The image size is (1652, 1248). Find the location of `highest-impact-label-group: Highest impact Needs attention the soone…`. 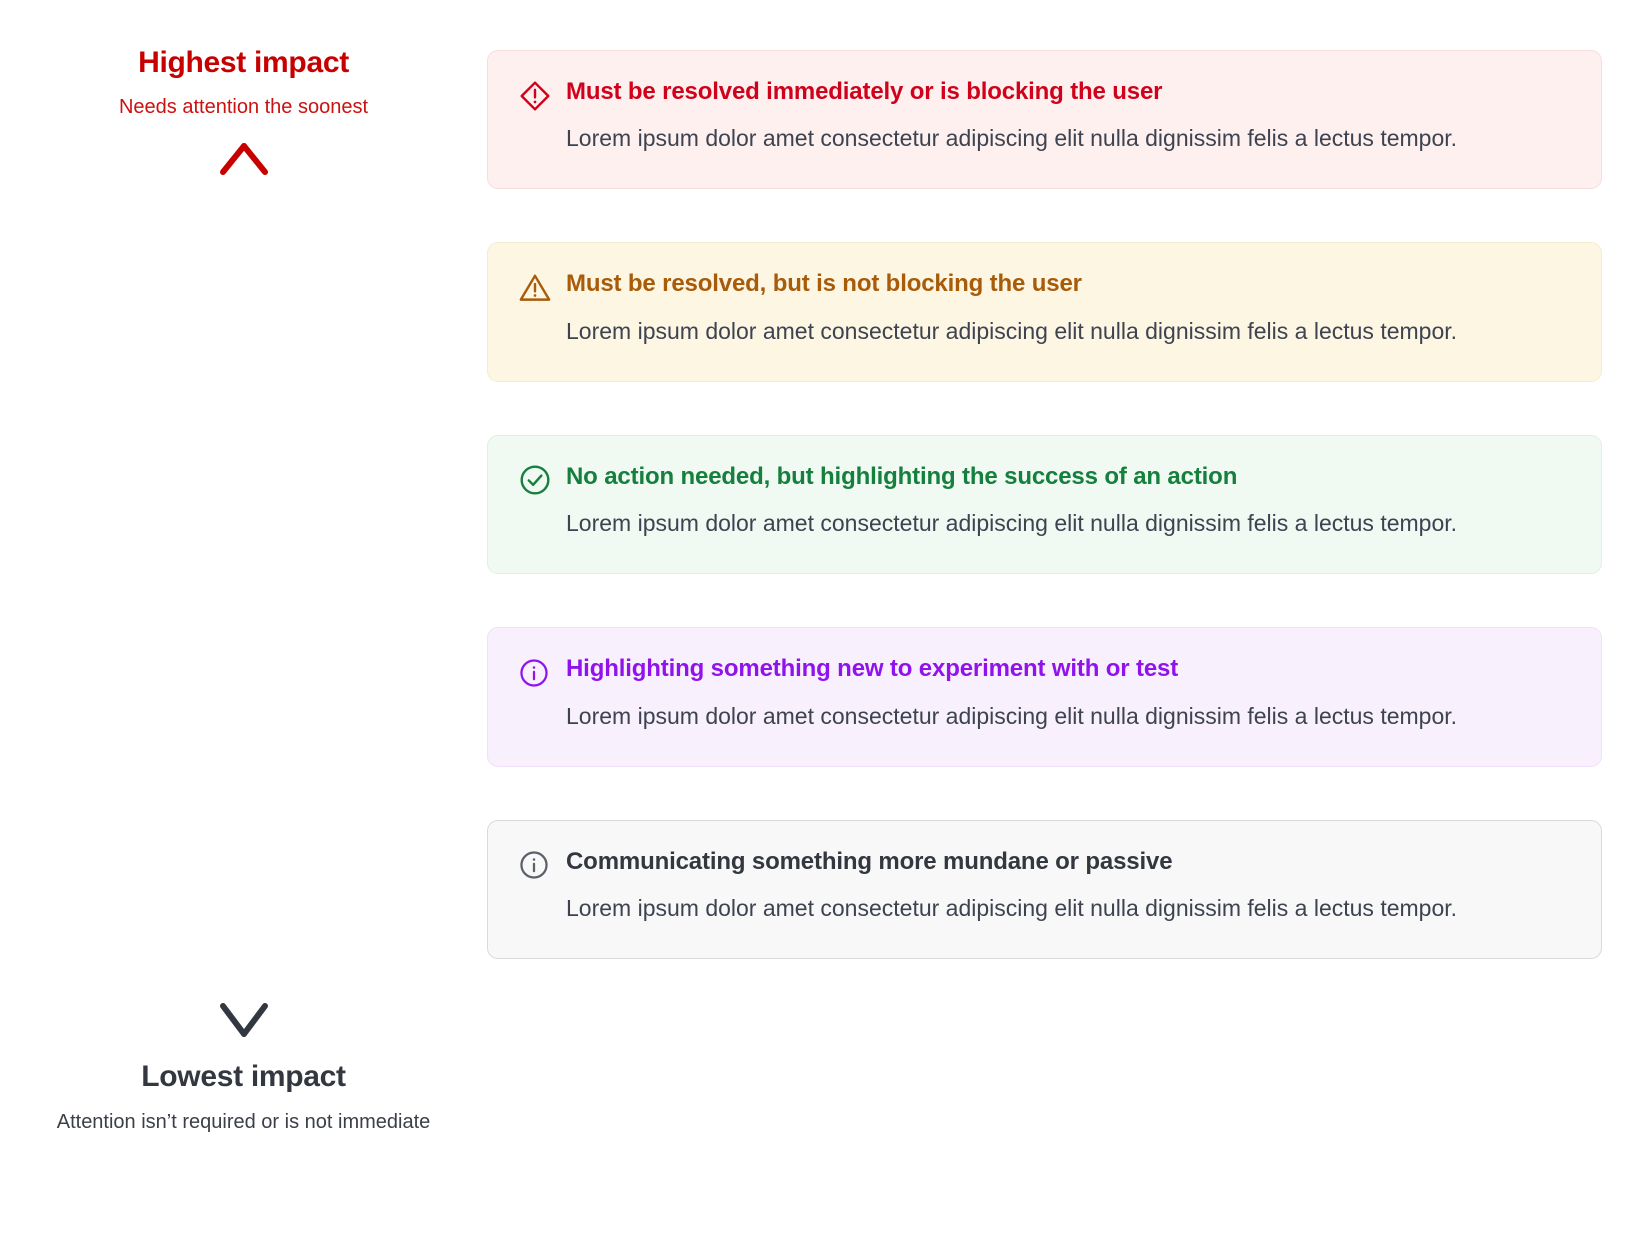

highest-impact-label-group: Highest impact Needs attention the soone… is located at coordinates (243, 82).